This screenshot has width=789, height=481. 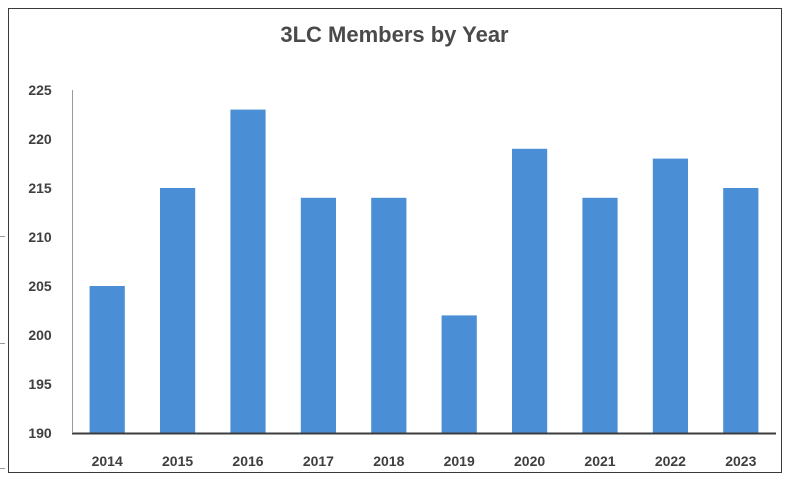 I want to click on y-tick-label: 225, so click(x=40, y=90).